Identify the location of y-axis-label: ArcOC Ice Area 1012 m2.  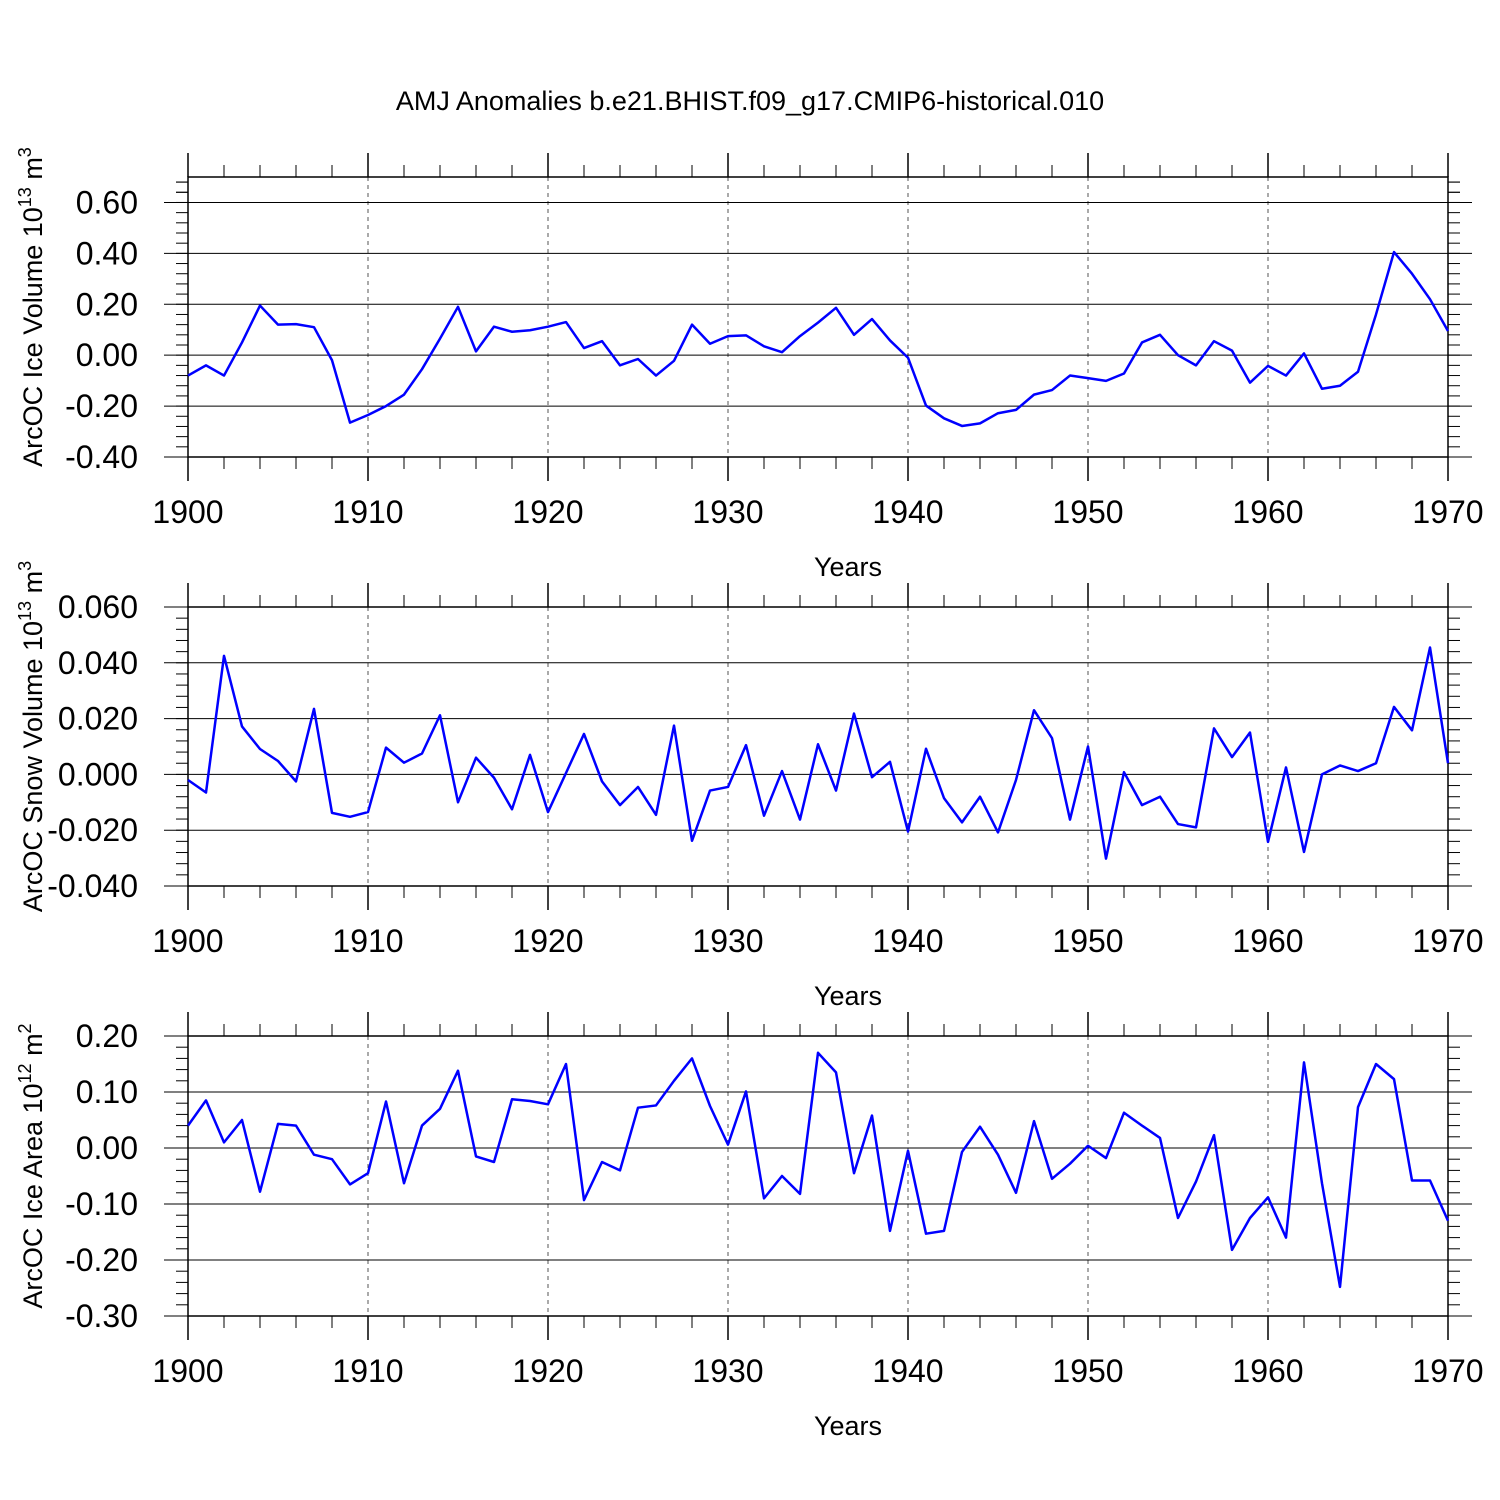
(31, 1165).